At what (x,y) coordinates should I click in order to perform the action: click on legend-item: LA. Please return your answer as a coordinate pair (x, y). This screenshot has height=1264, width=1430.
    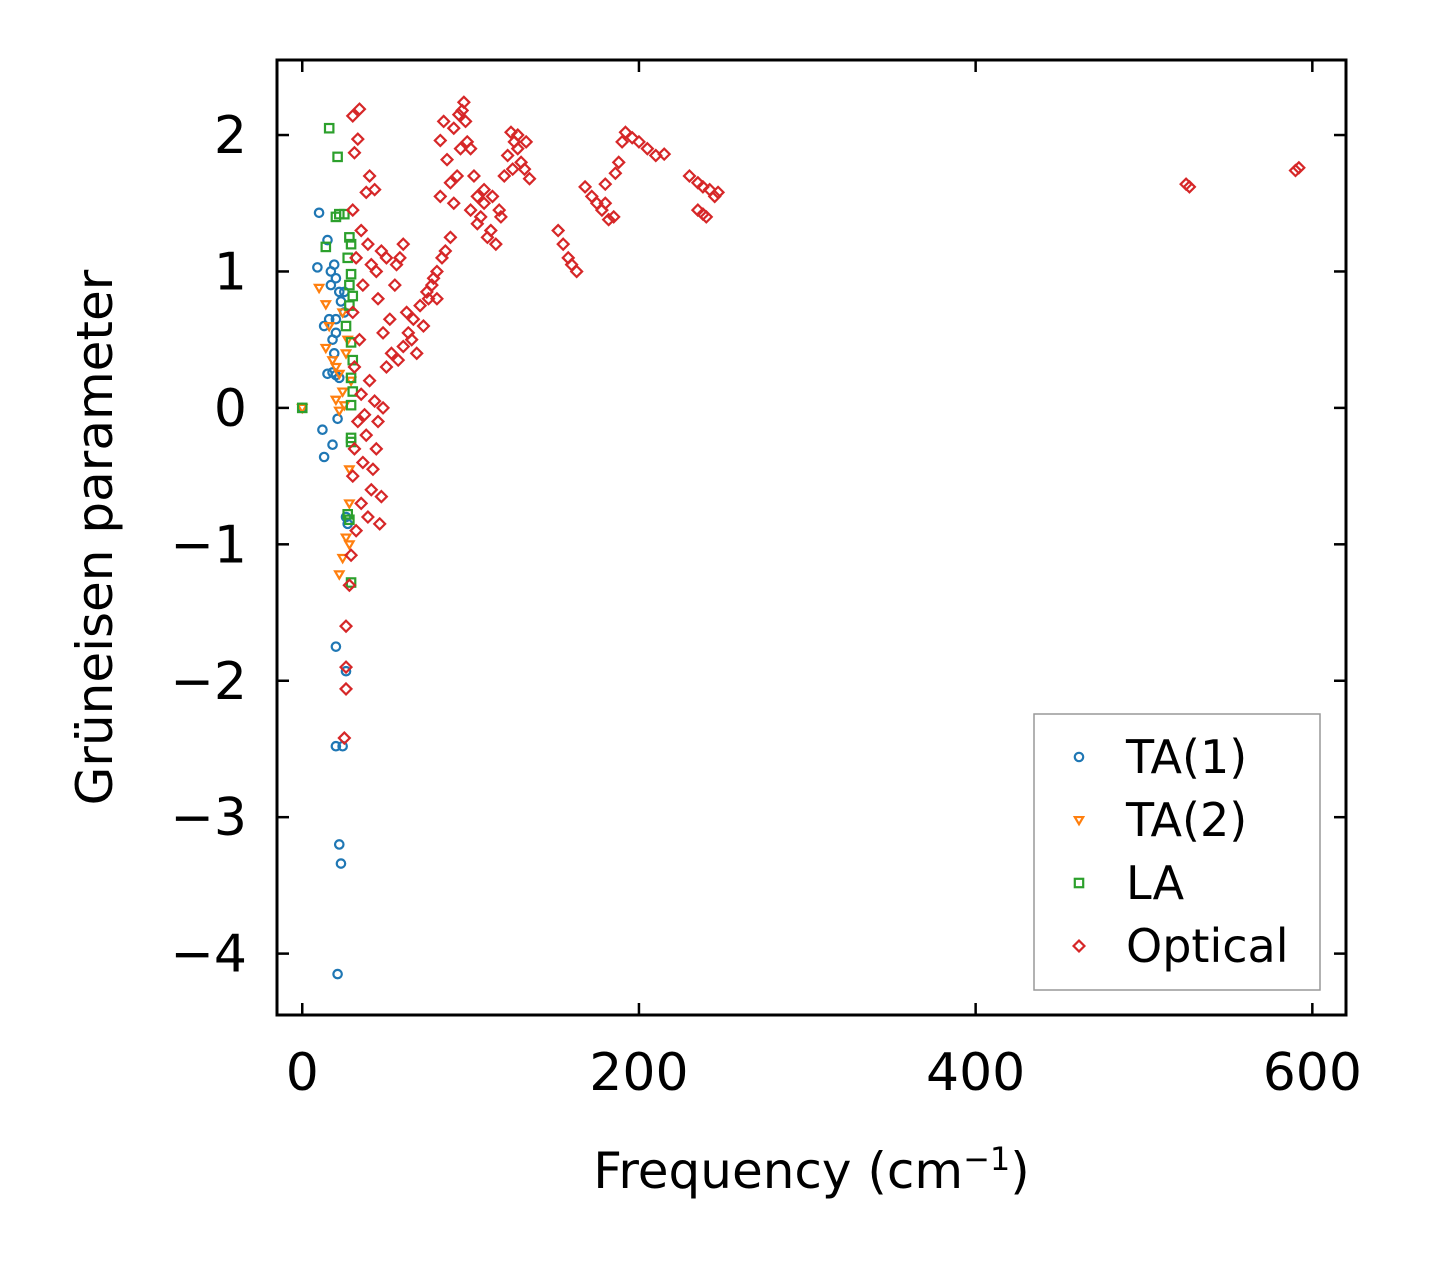
    Looking at the image, I should click on (1129, 883).